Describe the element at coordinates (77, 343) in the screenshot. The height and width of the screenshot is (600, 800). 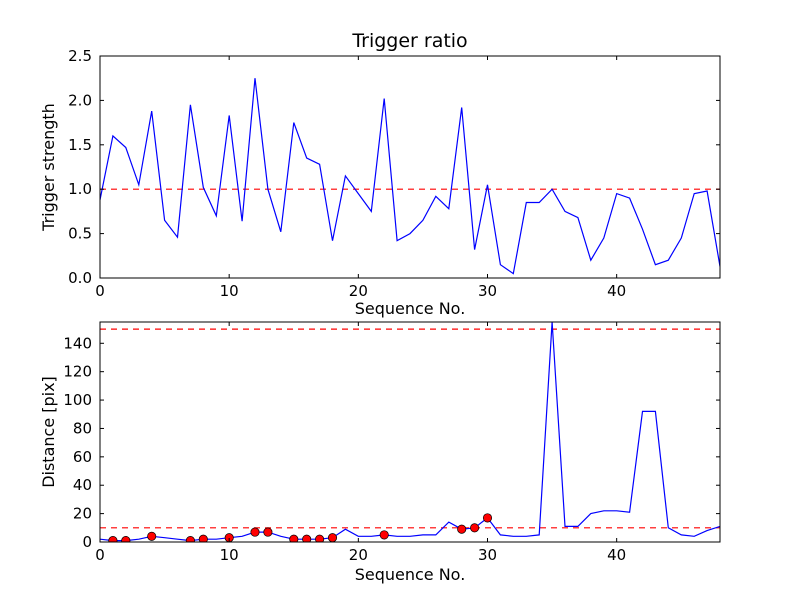
I see `y-tick-label: 140` at that location.